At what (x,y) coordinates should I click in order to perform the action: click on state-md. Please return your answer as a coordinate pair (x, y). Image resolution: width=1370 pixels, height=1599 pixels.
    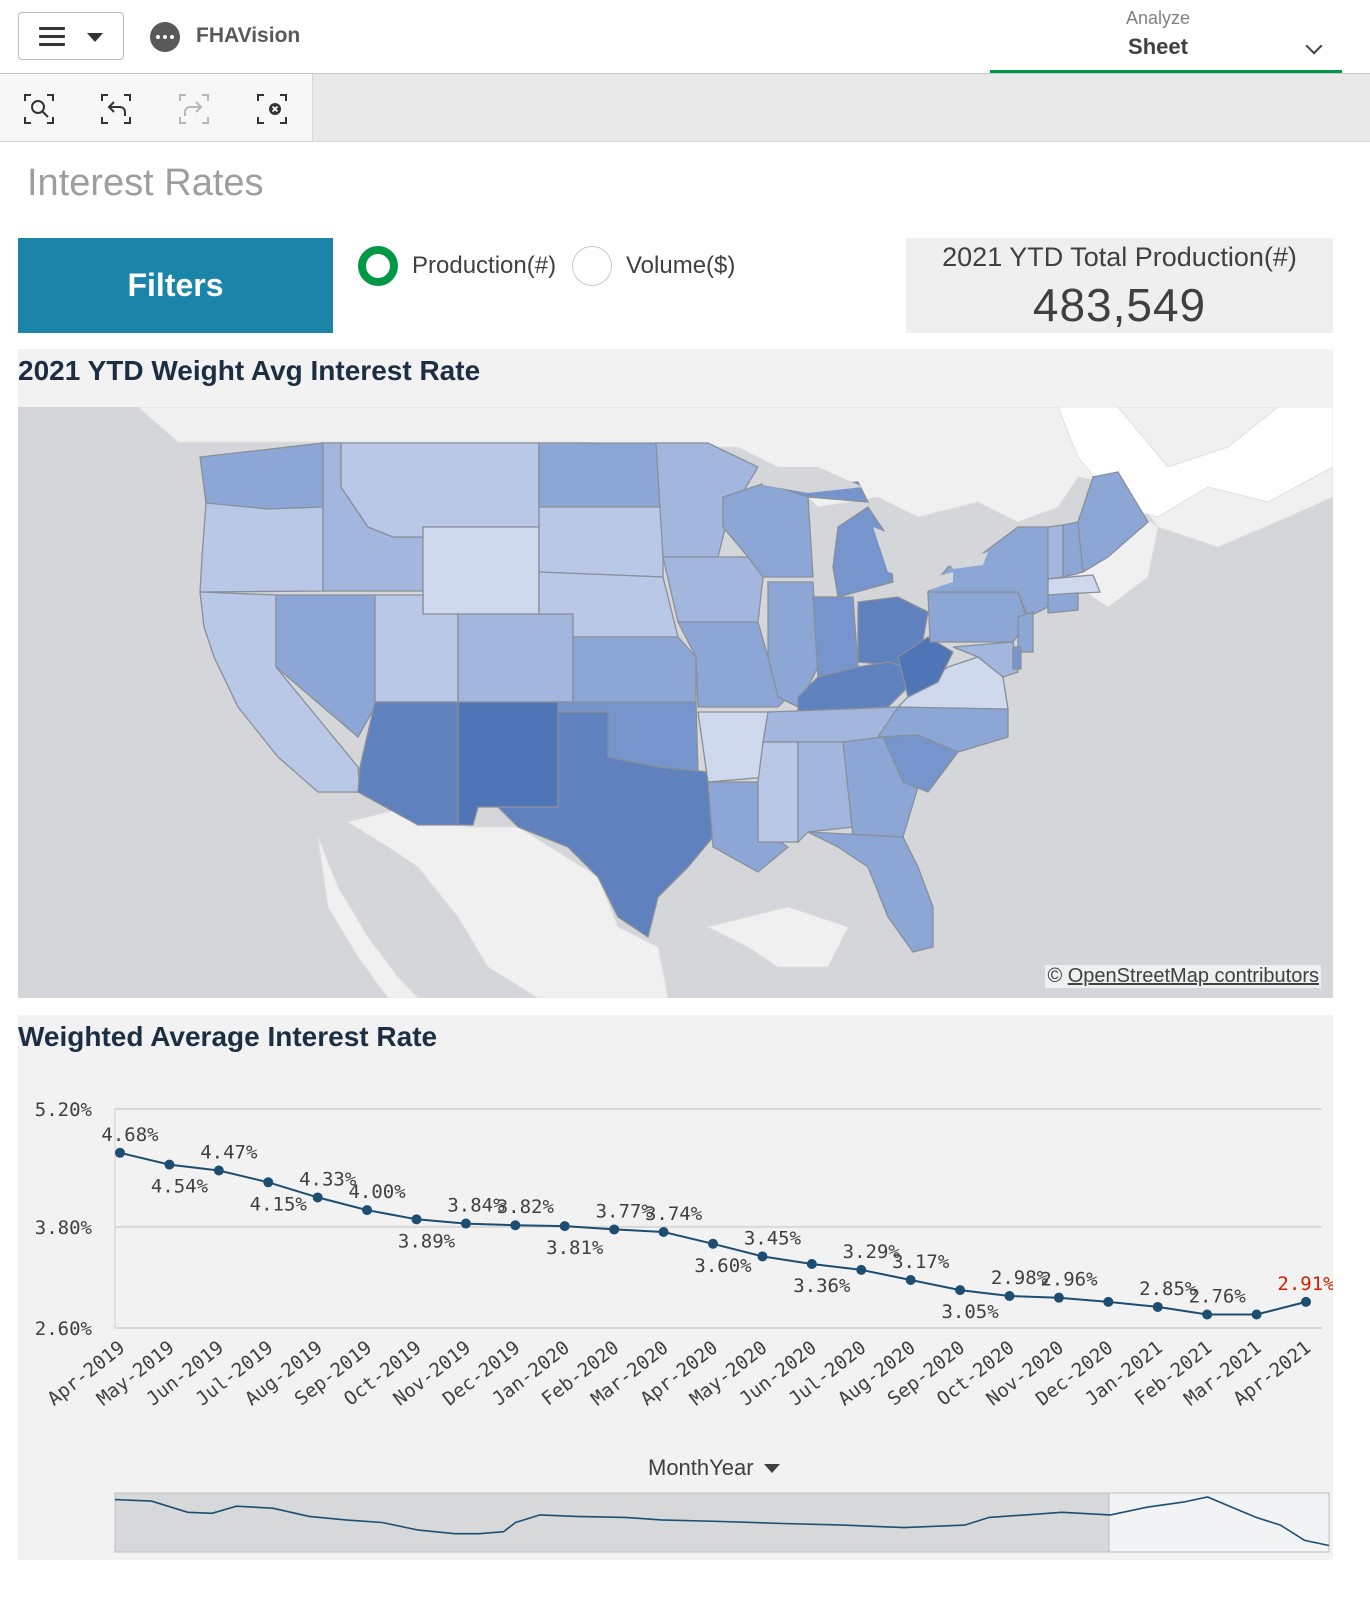
    Looking at the image, I should click on (985, 659).